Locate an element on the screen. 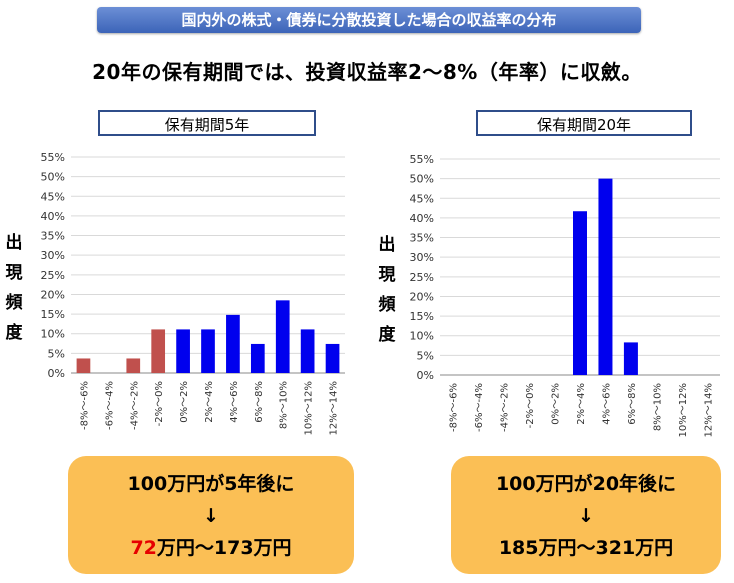 The height and width of the screenshot is (583, 734). result-box-5y: 100万円が5年後に ↓ 72万円～173万円 is located at coordinates (211, 515).